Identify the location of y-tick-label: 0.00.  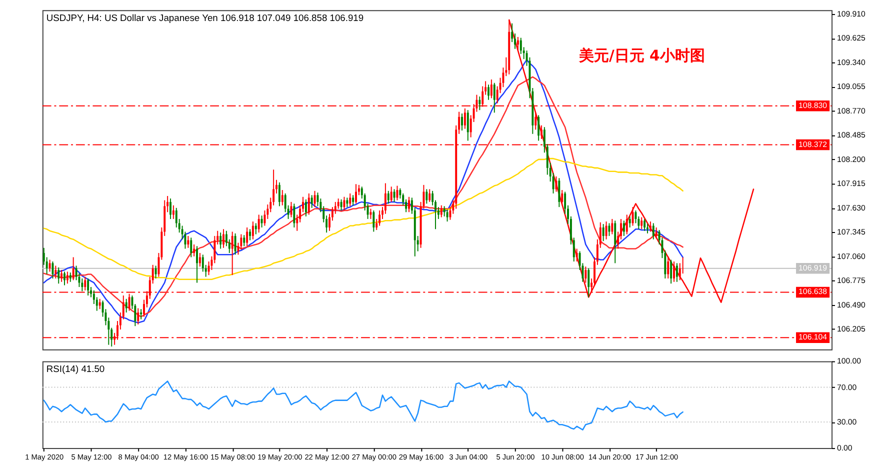
(844, 448).